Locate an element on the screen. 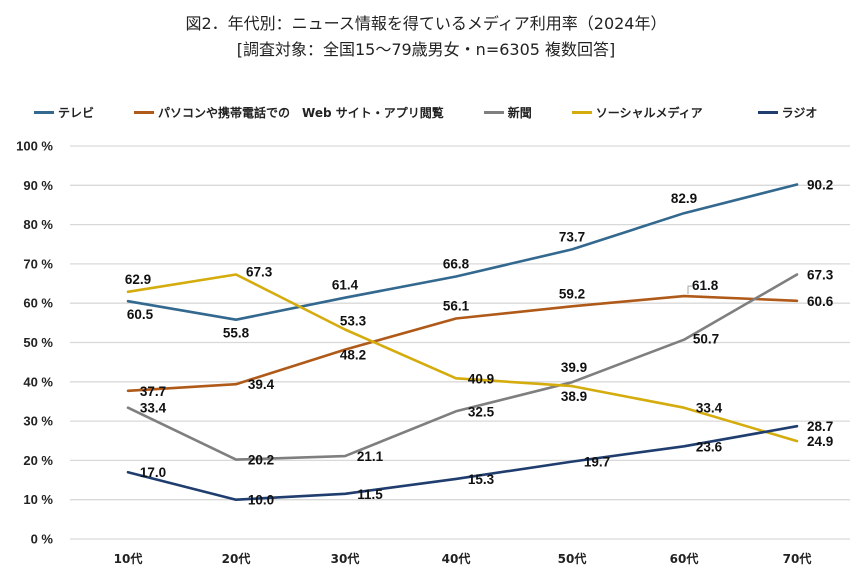  y-tick-label: 100 % is located at coordinates (34, 146).